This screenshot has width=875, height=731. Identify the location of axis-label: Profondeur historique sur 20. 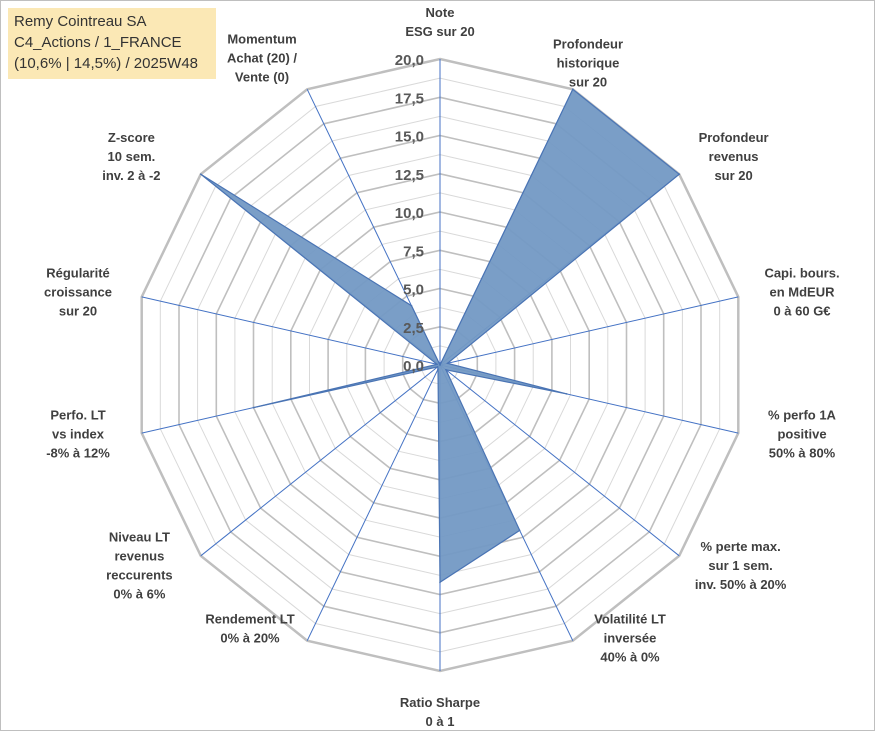
(588, 63).